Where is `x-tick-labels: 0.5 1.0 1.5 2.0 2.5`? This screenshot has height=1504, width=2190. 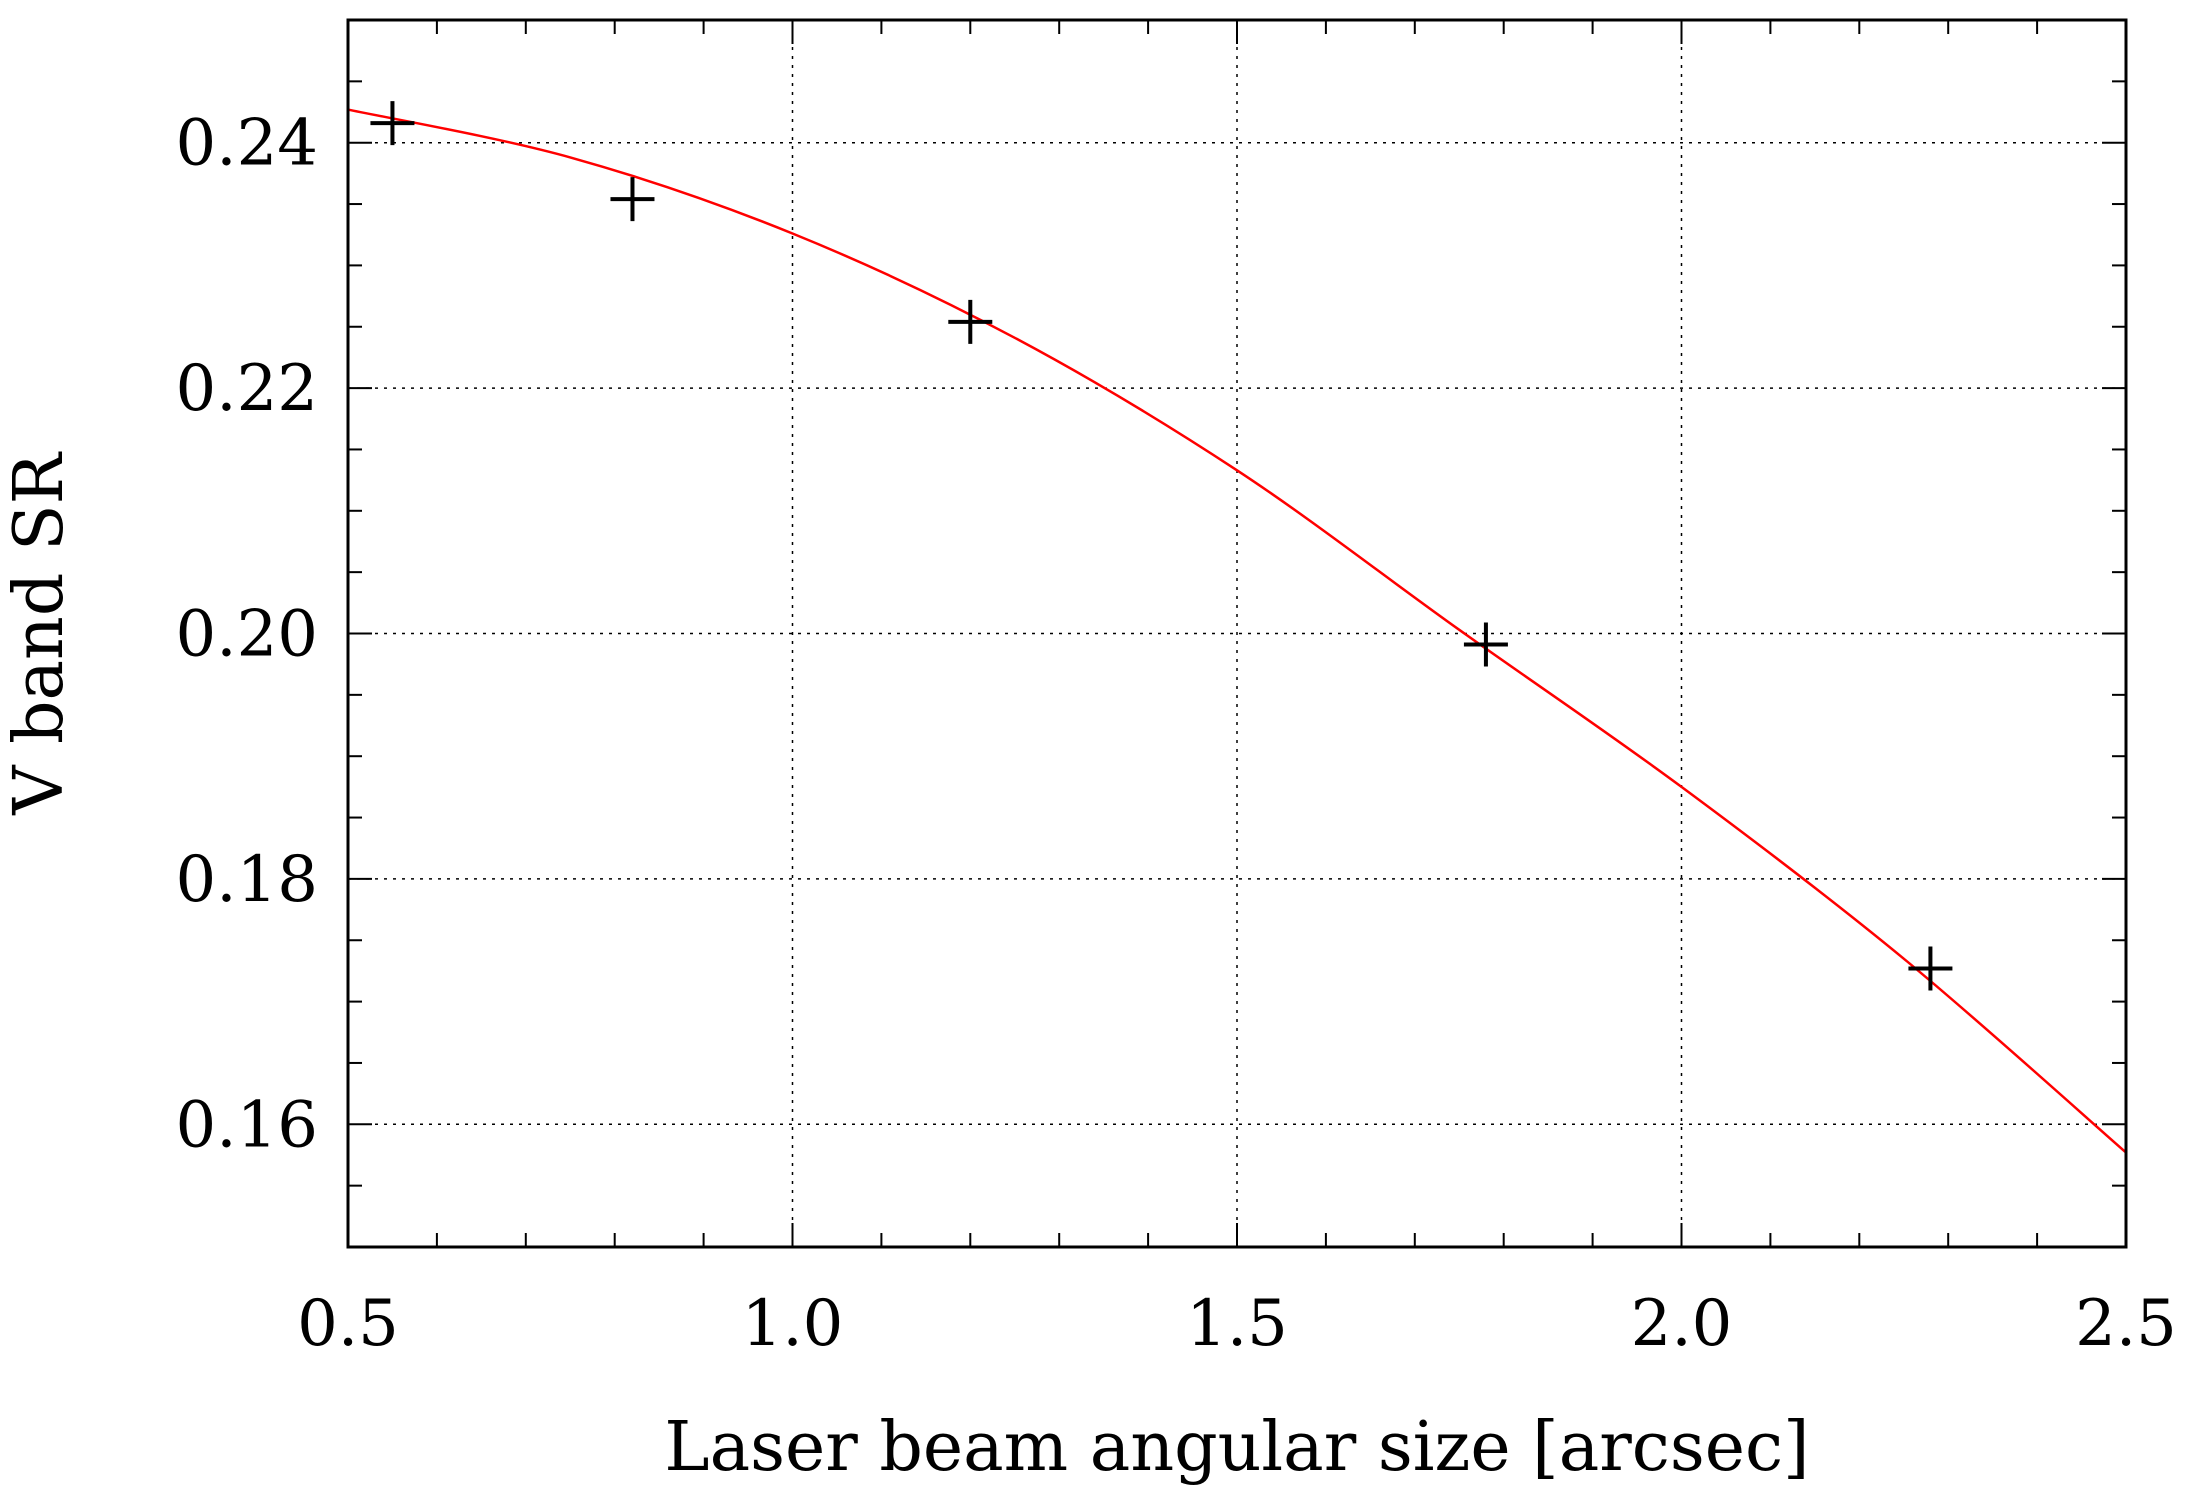
x-tick-labels: 0.5 1.0 1.5 2.0 2.5 is located at coordinates (1237, 1324).